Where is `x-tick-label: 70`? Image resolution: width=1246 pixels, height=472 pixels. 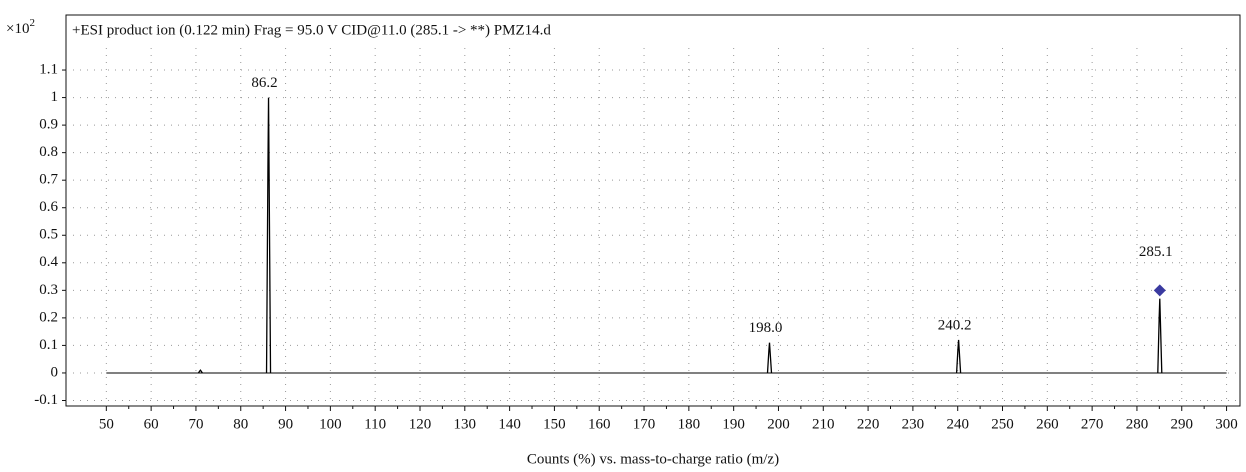
x-tick-label: 70 is located at coordinates (195, 424).